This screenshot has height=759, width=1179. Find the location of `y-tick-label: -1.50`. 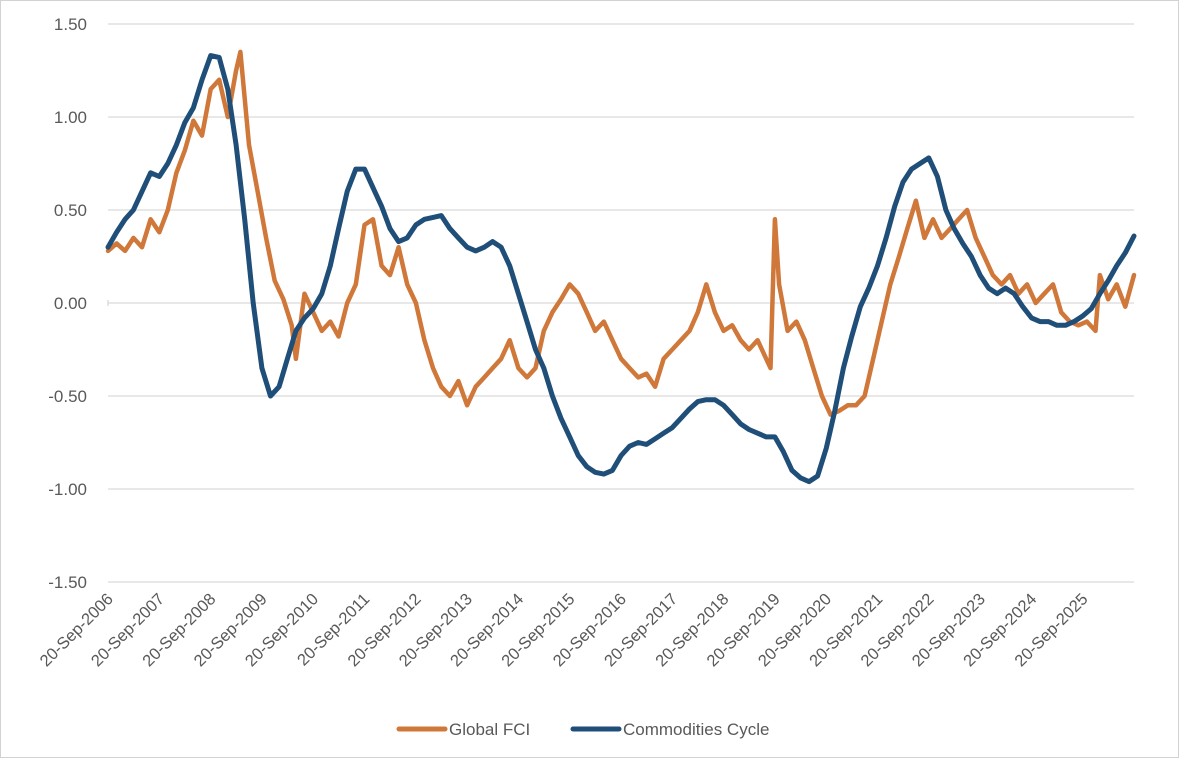

y-tick-label: -1.50 is located at coordinates (67, 582).